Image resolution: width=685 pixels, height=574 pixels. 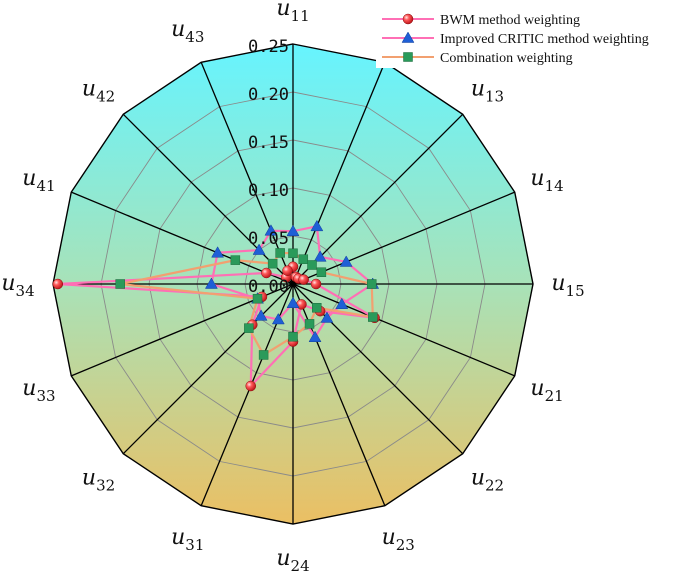 I want to click on series-0-point-u41, so click(x=266, y=273).